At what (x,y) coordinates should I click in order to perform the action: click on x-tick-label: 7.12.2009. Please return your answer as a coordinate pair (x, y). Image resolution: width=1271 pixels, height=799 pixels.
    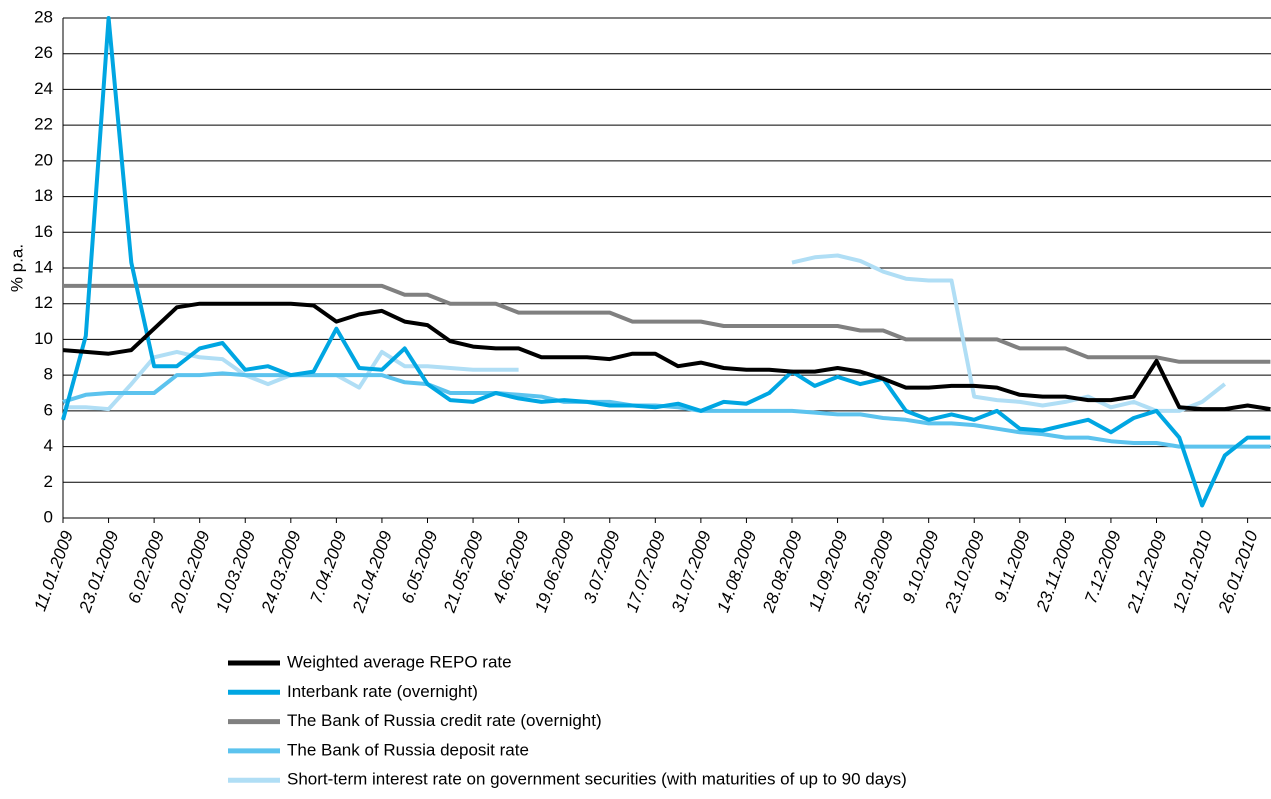
    Looking at the image, I should click on (1103, 567).